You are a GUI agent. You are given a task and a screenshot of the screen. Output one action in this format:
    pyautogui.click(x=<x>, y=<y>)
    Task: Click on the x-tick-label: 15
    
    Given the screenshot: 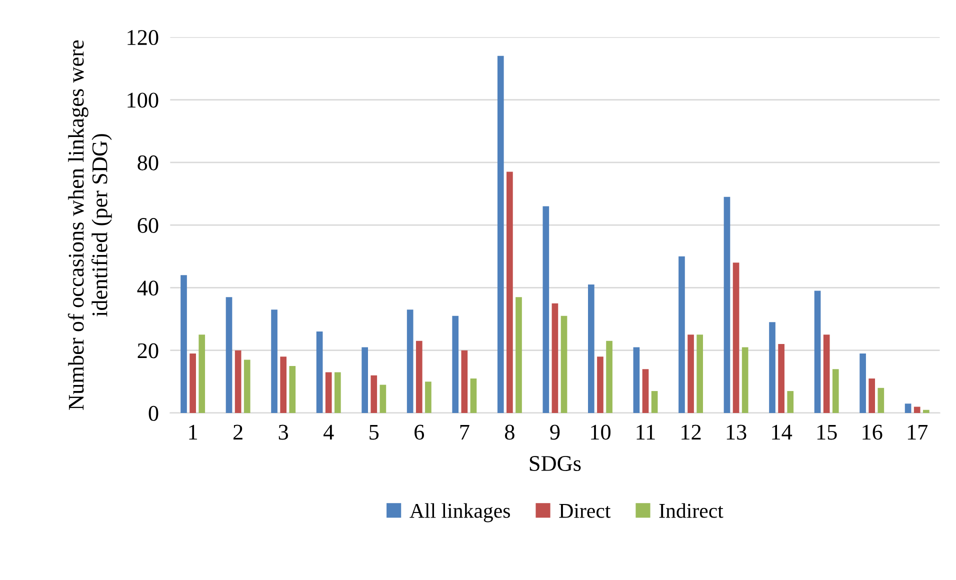 What is the action you would take?
    pyautogui.click(x=827, y=432)
    